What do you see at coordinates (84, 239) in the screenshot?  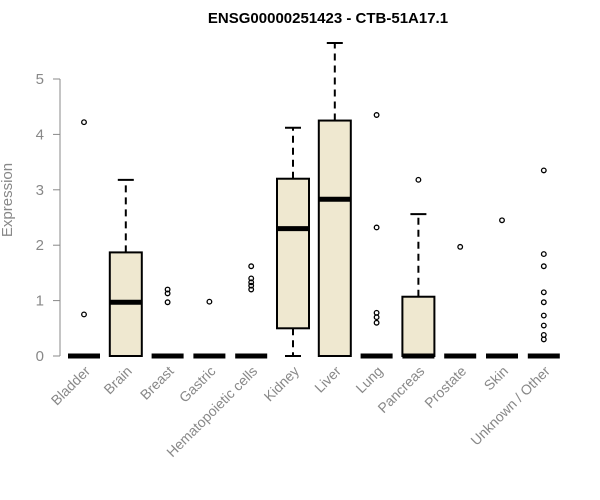 I see `box-bladder` at bounding box center [84, 239].